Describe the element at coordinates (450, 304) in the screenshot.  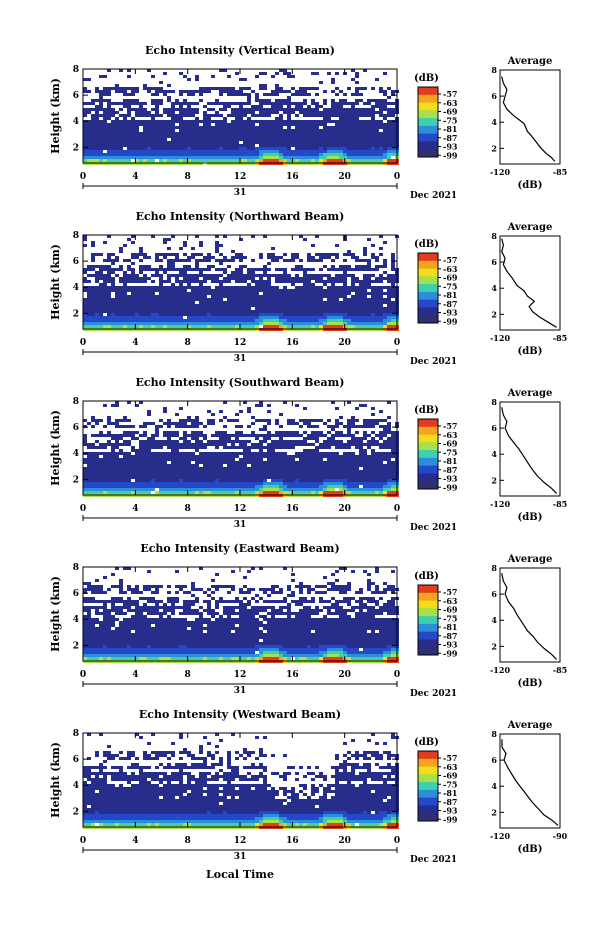
I see `colorbar-tick-label: -87` at that location.